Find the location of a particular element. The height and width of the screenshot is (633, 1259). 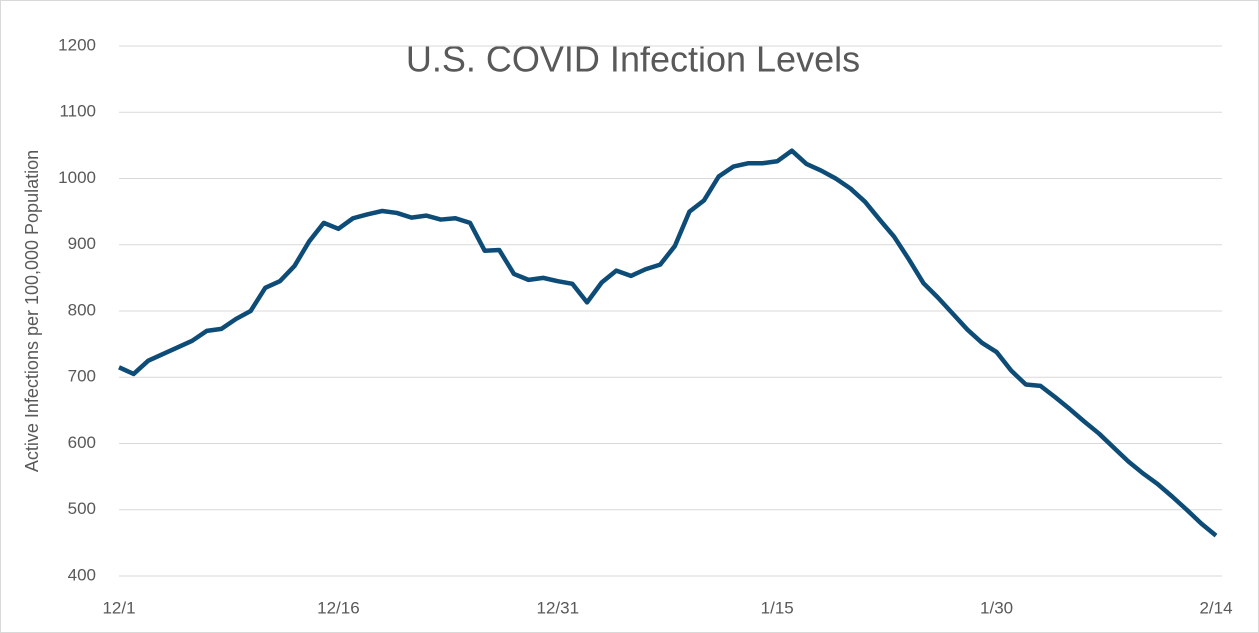

chart-title: U.S. COVID Infection Levels is located at coordinates (633, 59).